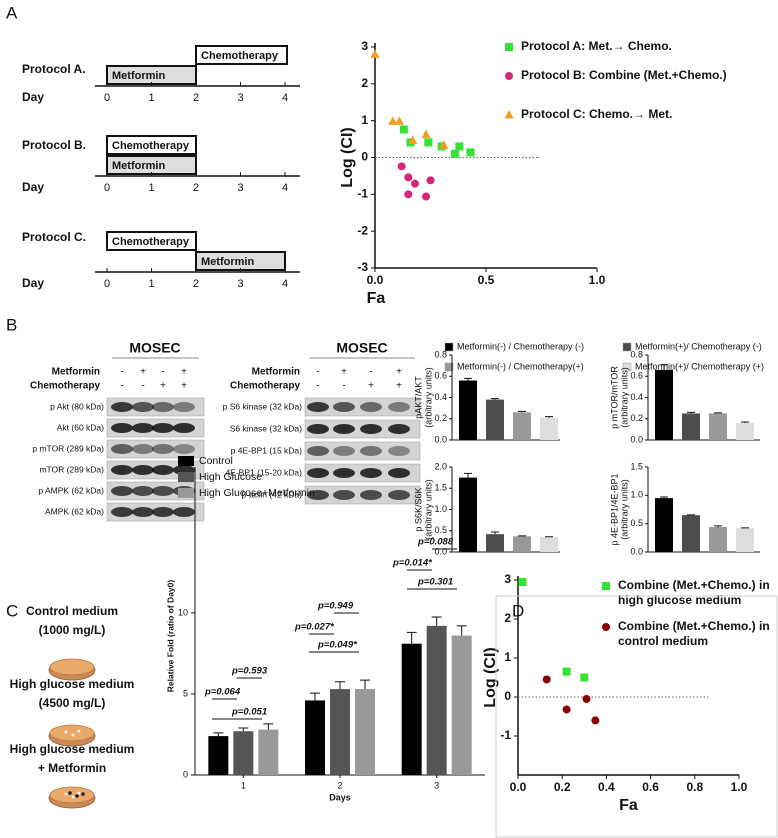 This screenshot has width=778, height=838. What do you see at coordinates (267, 450) in the screenshot?
I see `blot-label: p 4E-BP1 (15 kDa)` at bounding box center [267, 450].